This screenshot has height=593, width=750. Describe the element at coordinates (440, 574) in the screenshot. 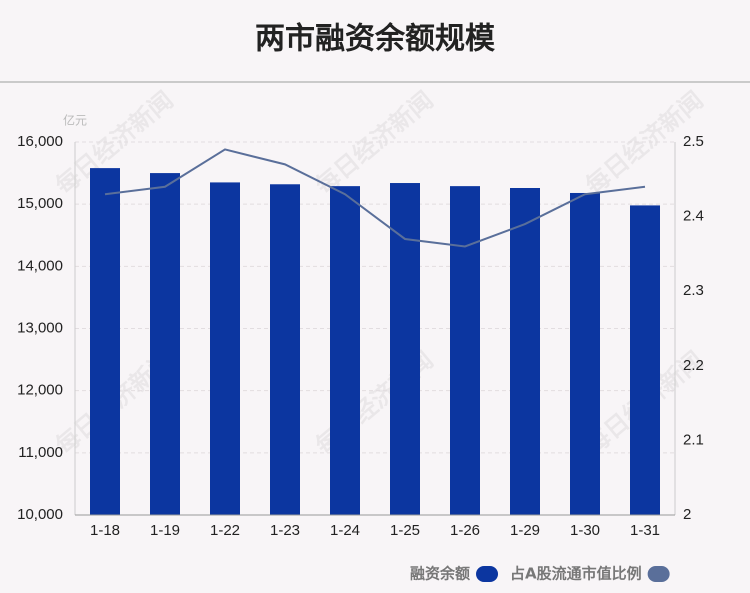

I see `legend-label: 融资余额` at that location.